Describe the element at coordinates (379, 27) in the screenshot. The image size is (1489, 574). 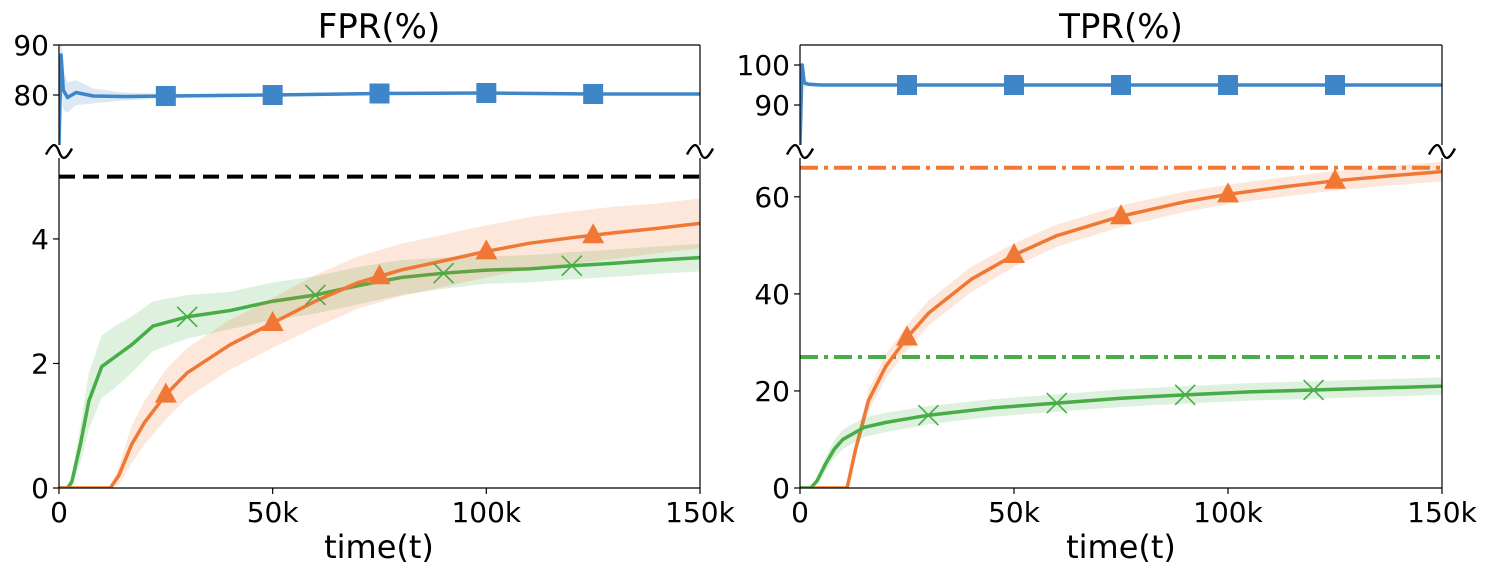
I see `fpr-title: FPR(%)` at that location.